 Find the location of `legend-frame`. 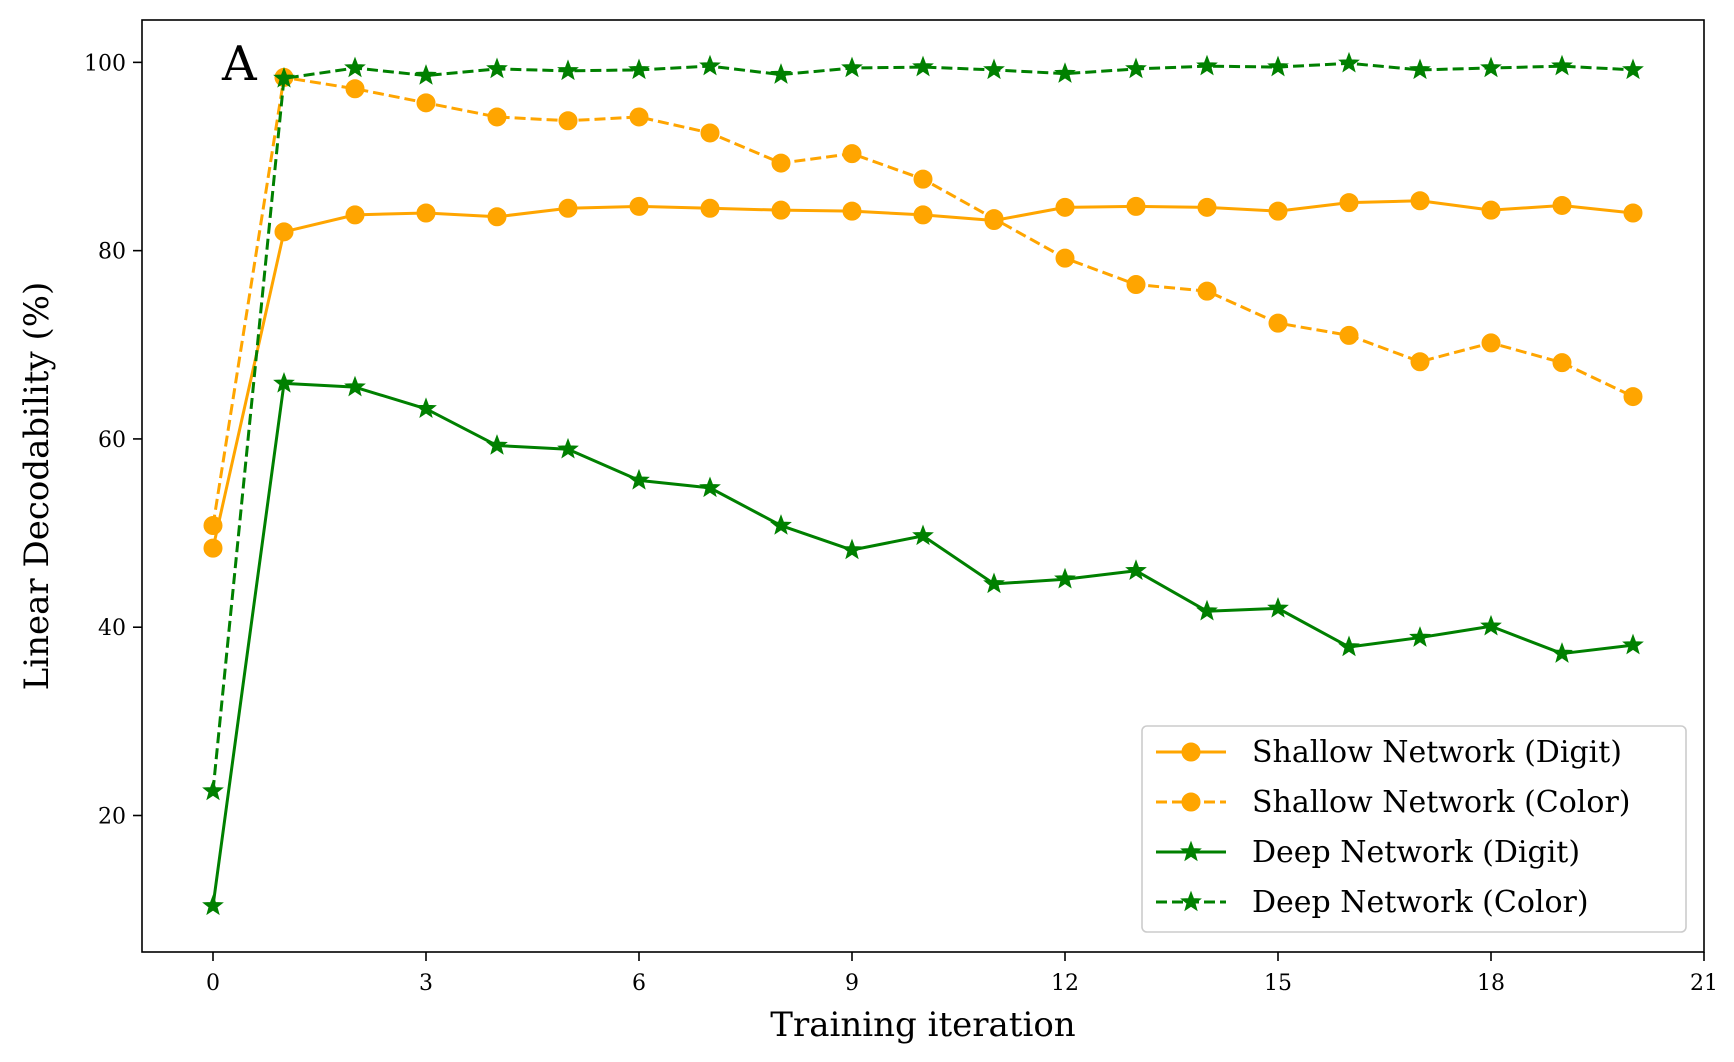

legend-frame is located at coordinates (1414, 829).